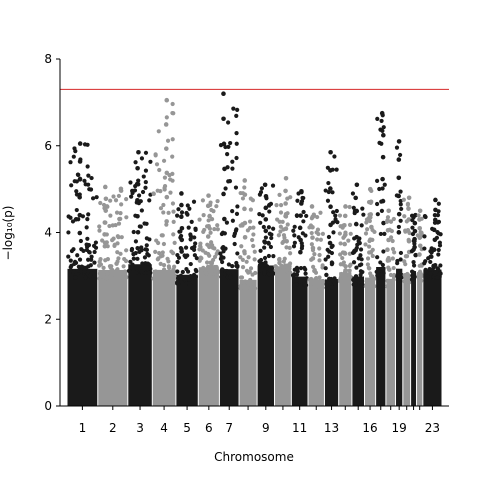 The image size is (480, 484). Describe the element at coordinates (399, 337) in the screenshot. I see `chromosome-19-dense-block` at that location.